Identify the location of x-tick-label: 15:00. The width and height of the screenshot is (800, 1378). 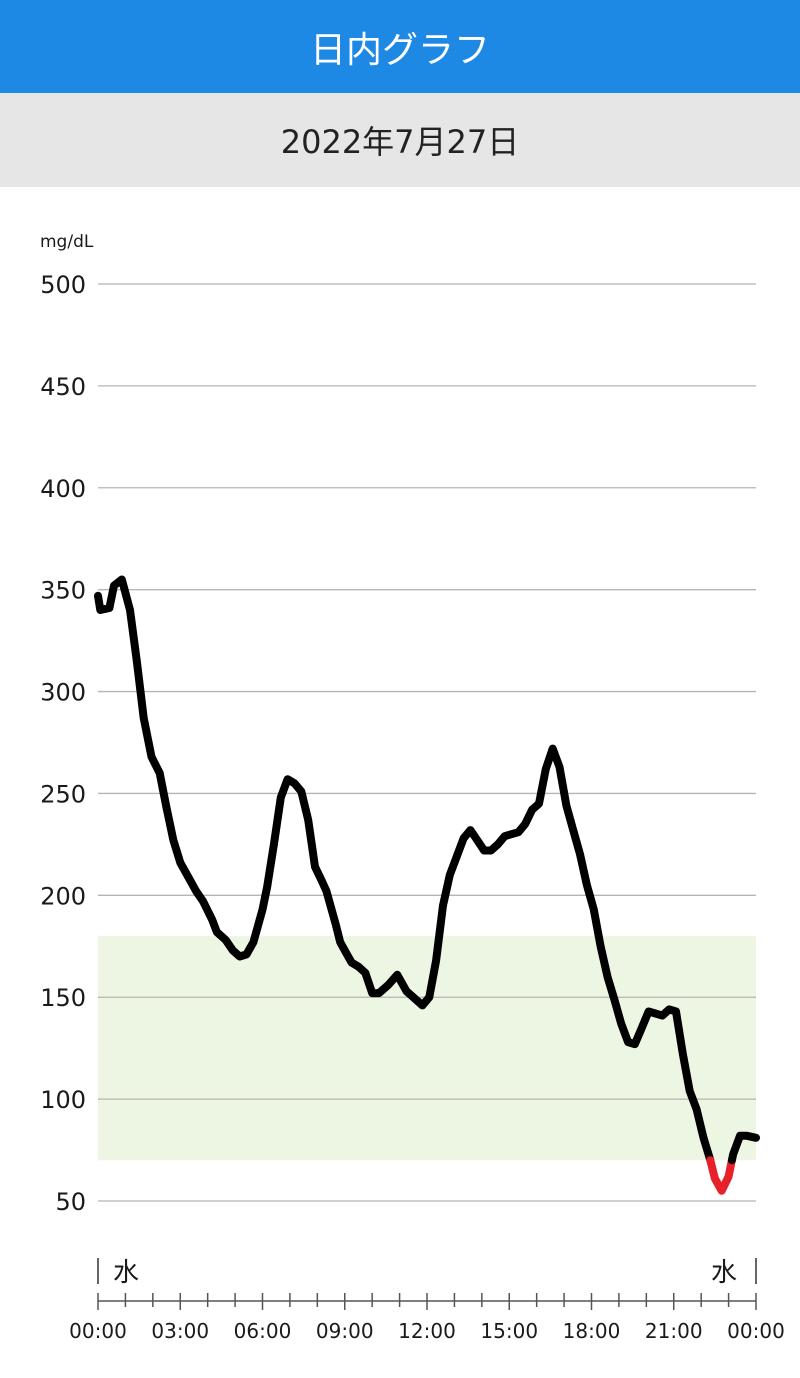
(509, 1331).